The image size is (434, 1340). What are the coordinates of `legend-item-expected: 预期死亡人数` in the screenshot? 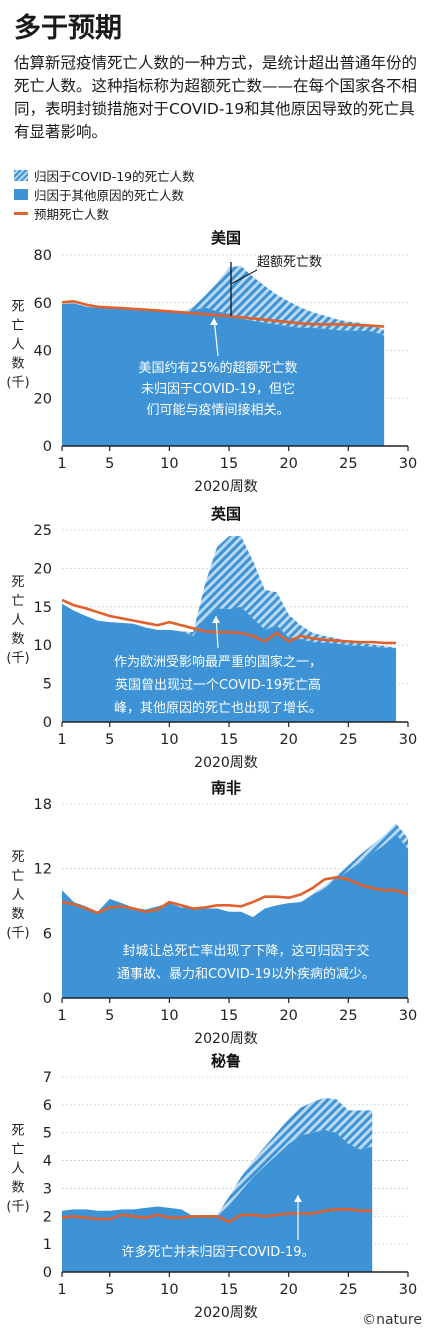 It's located at (104, 213).